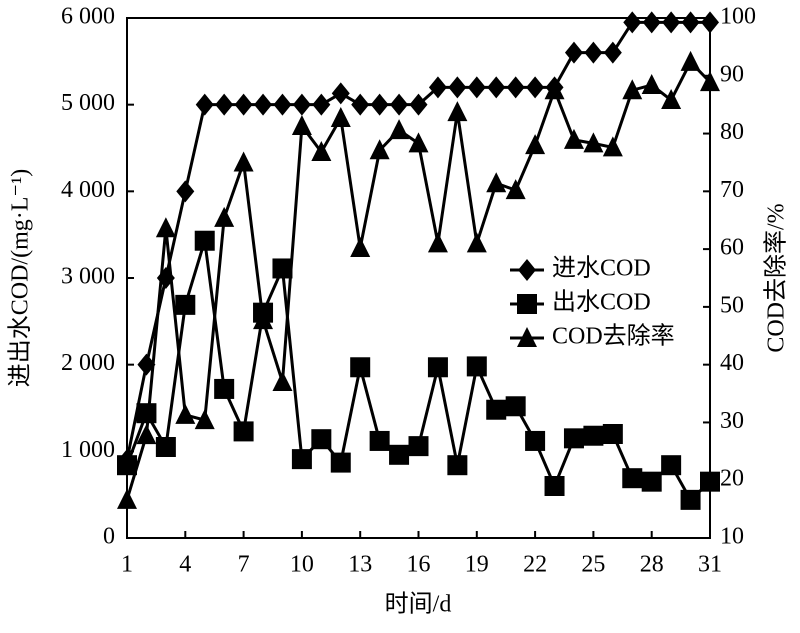 This screenshot has width=800, height=633. Describe the element at coordinates (652, 565) in the screenshot. I see `x-tick-label: 28` at that location.